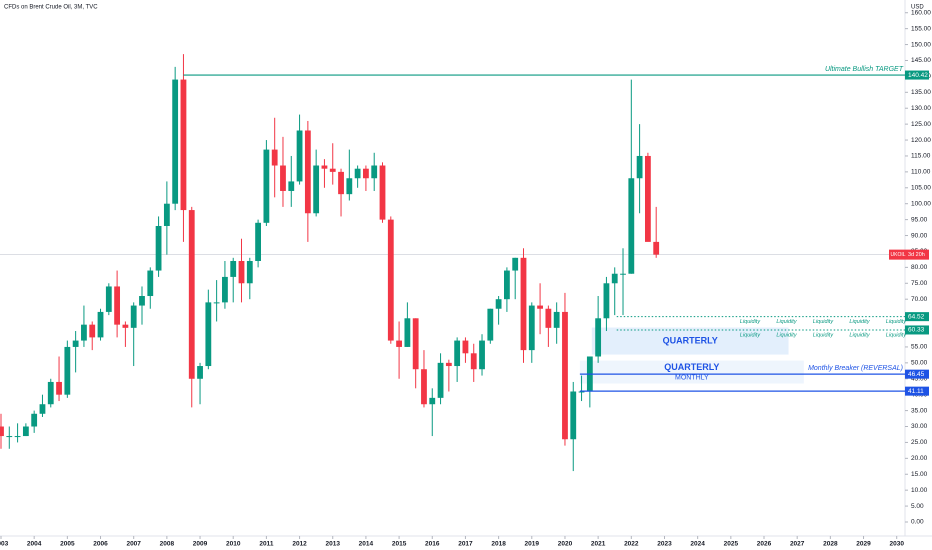  What do you see at coordinates (919, 299) in the screenshot?
I see `y-tick-label: 70.00` at bounding box center [919, 299].